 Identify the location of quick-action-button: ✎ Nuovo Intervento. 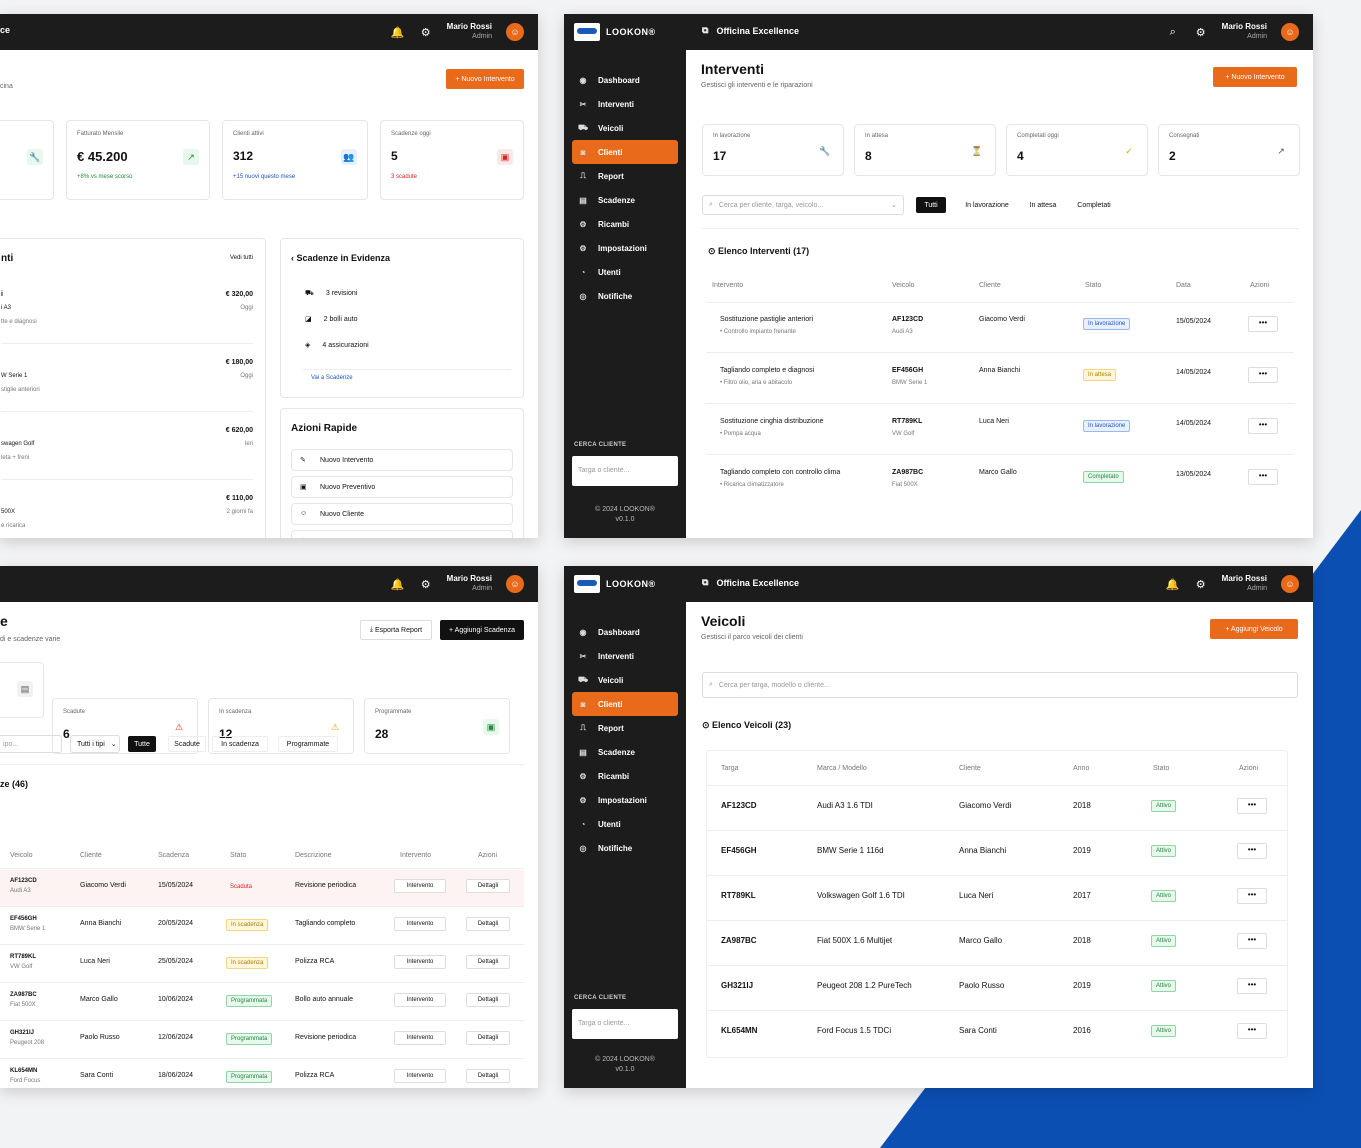
(402, 460).